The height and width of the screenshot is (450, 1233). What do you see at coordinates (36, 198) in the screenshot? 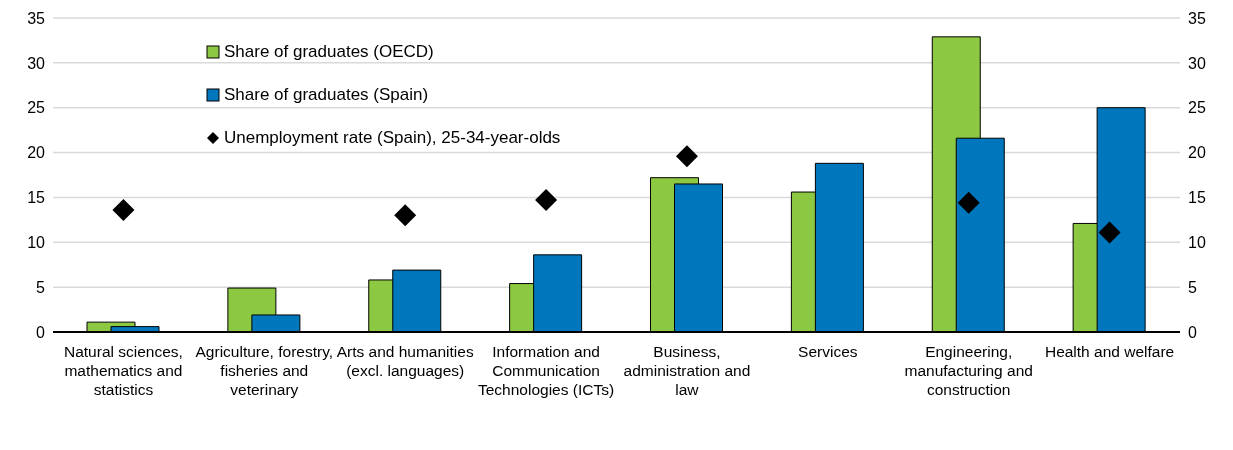
I see `y-tick-label: 15` at bounding box center [36, 198].